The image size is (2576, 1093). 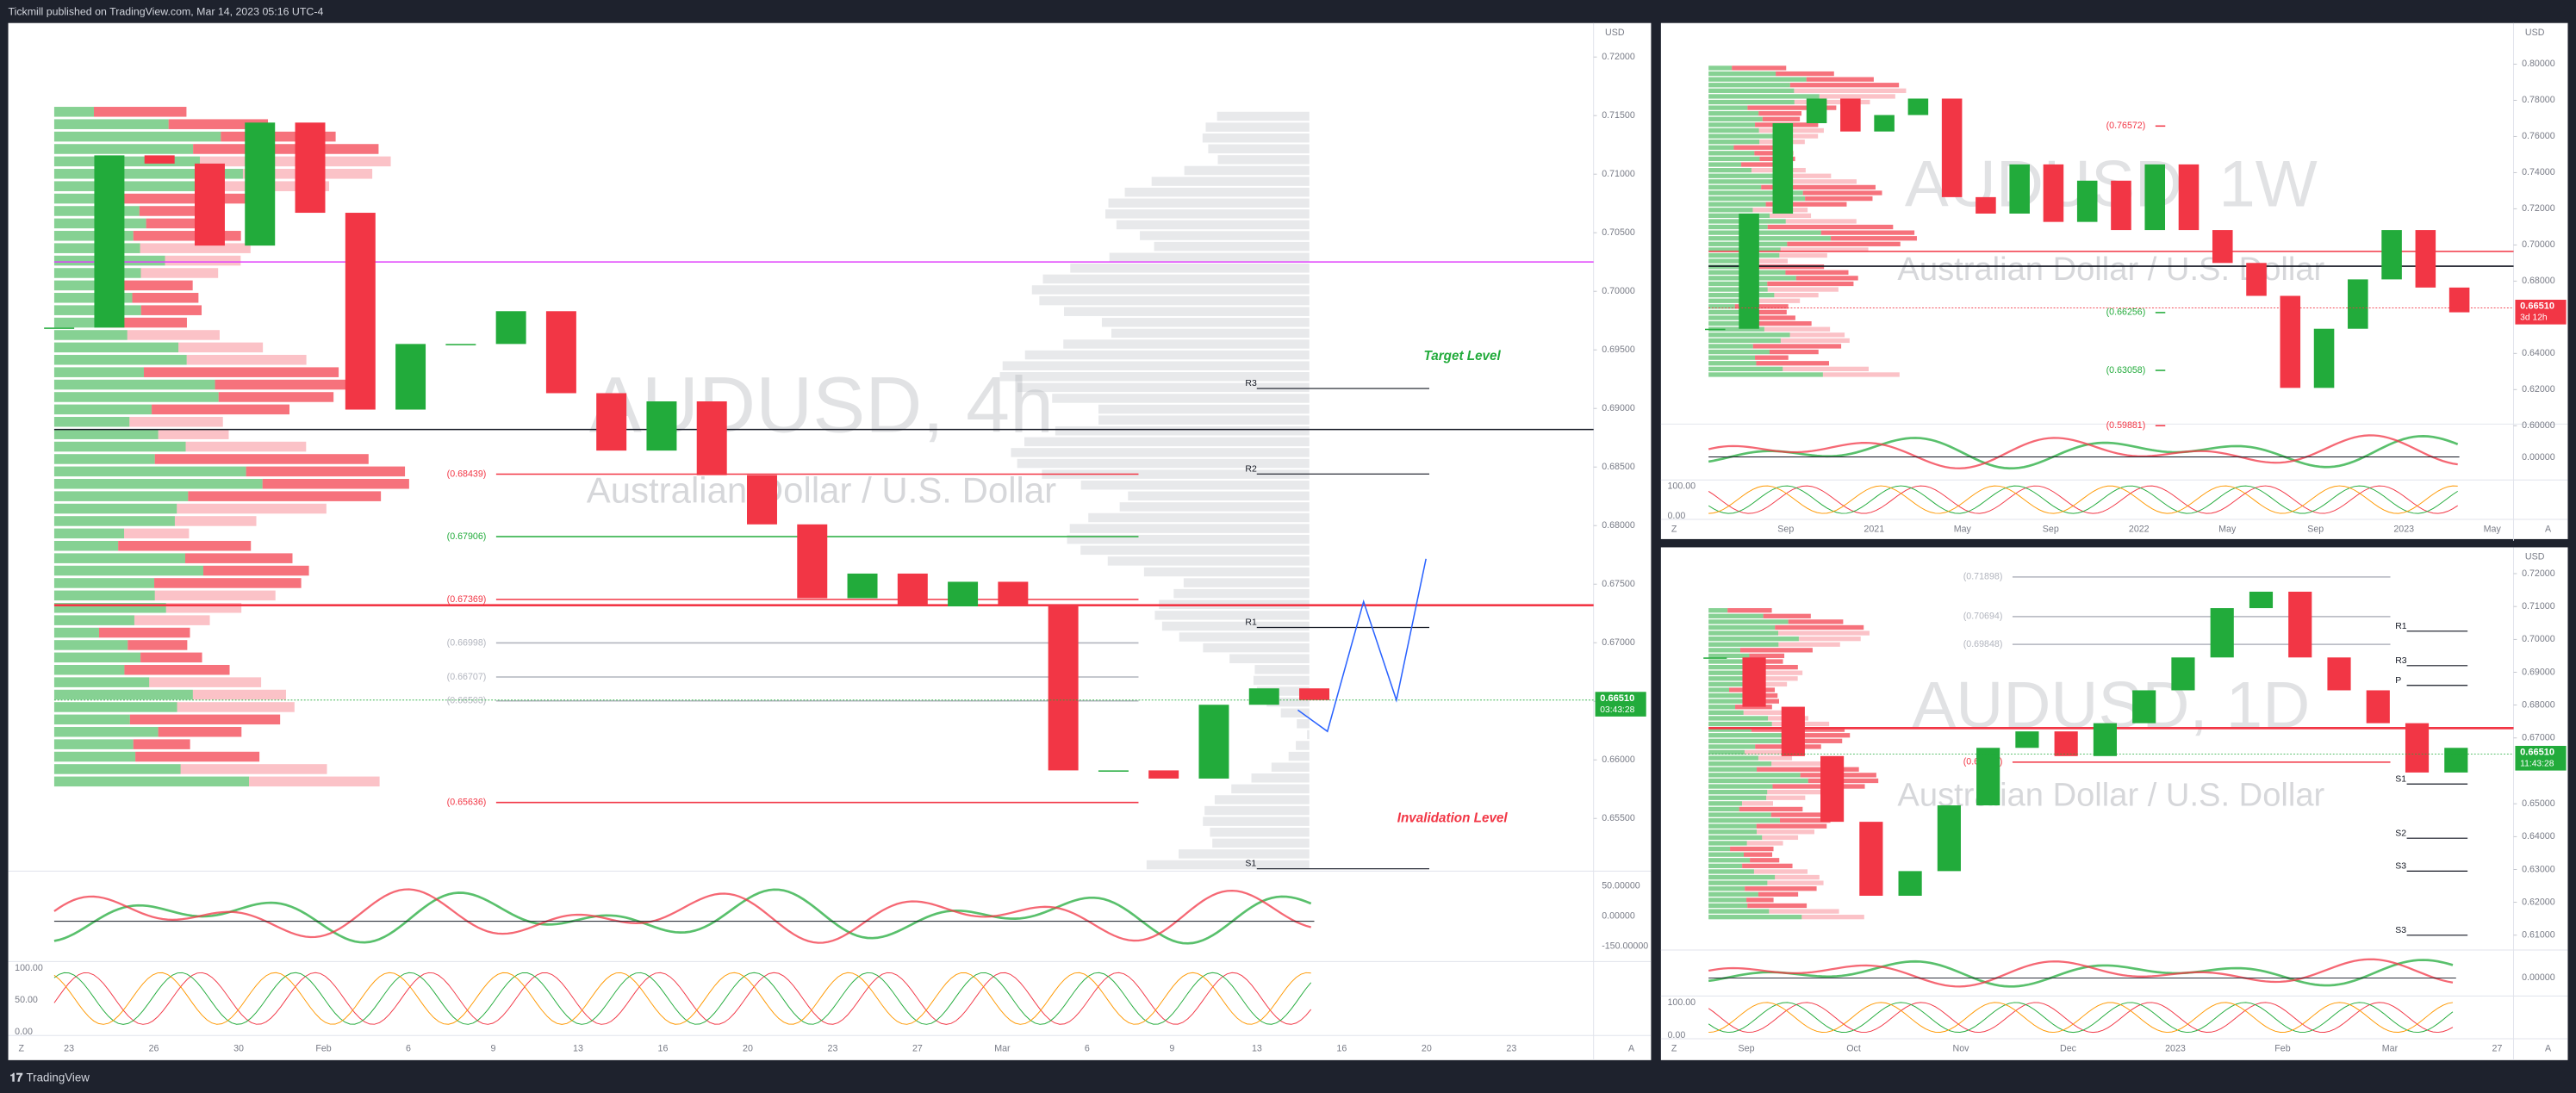 I want to click on y-tick-label: 0.69000, so click(x=2539, y=672).